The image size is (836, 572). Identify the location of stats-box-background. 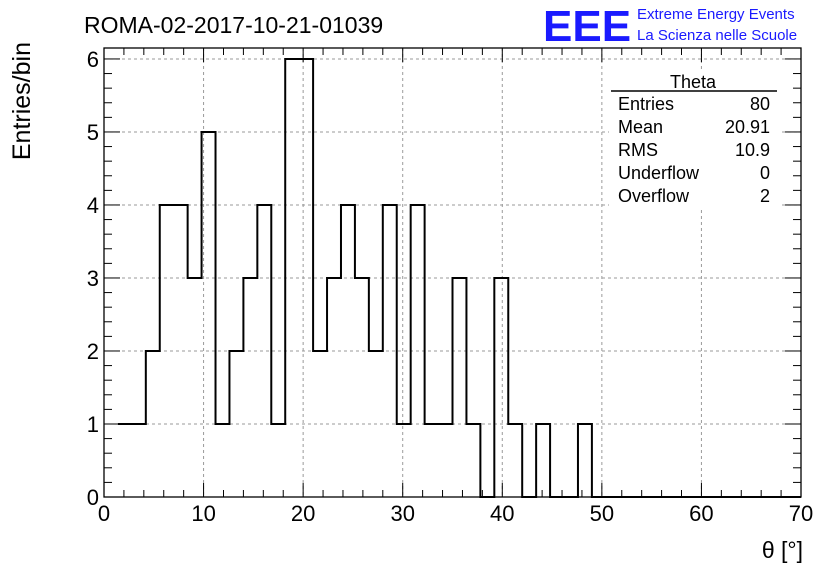
(694, 140).